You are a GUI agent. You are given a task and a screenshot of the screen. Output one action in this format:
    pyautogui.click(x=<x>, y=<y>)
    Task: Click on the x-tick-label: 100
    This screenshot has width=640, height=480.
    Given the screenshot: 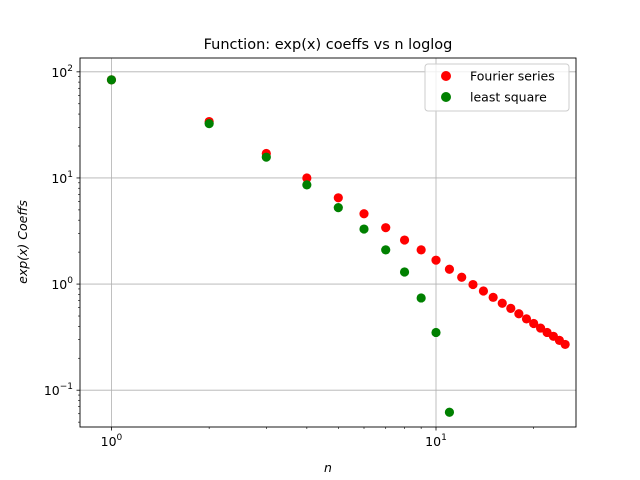 What is the action you would take?
    pyautogui.click(x=112, y=441)
    